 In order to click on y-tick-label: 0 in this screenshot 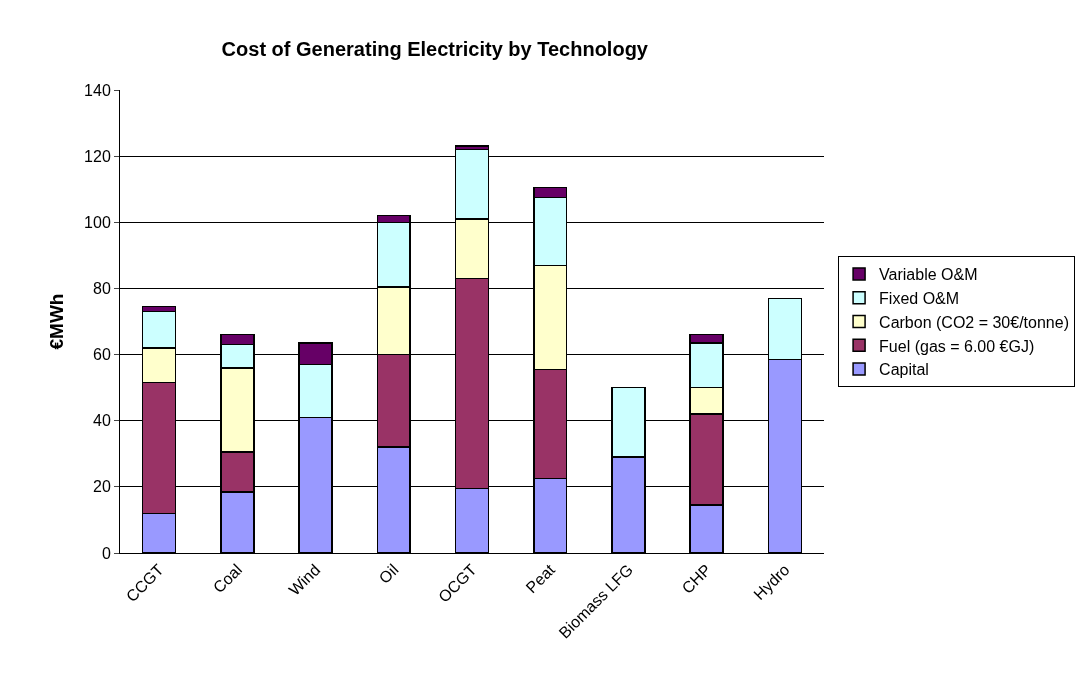, I will do `click(106, 553)`.